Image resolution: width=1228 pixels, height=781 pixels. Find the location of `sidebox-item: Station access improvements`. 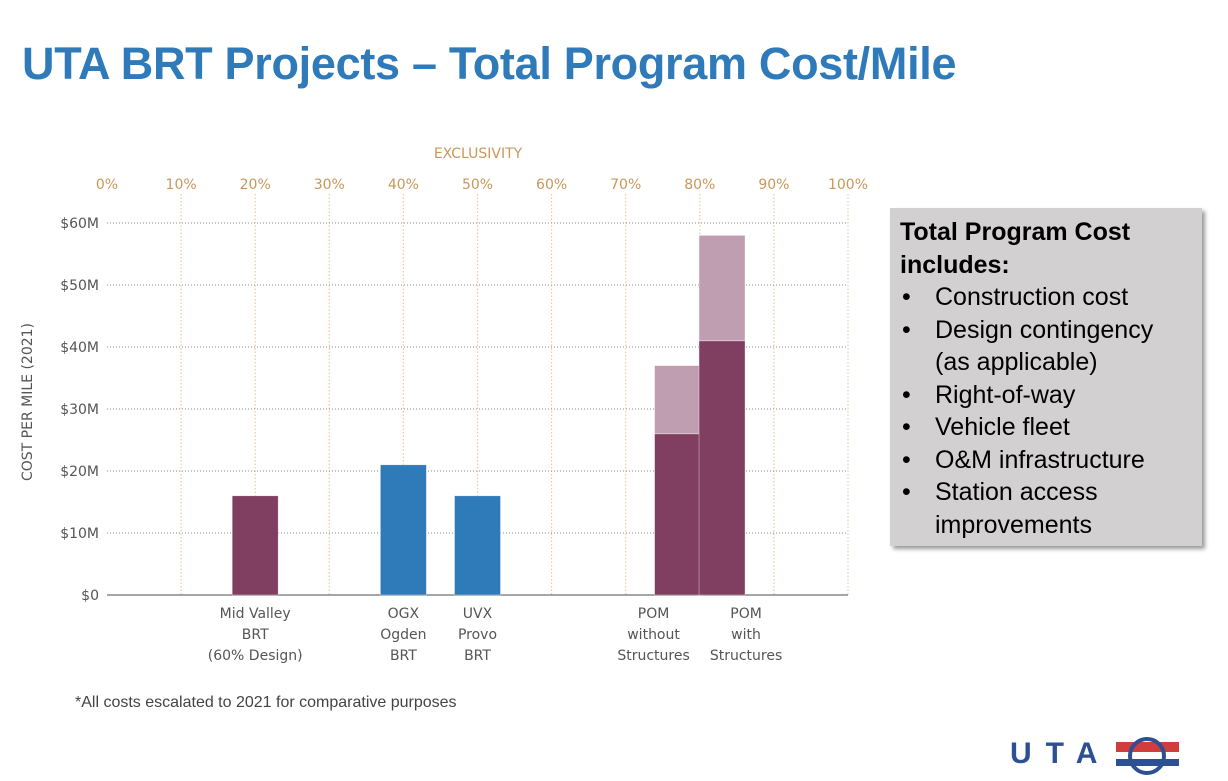

sidebox-item: Station access improvements is located at coordinates (1046, 508).